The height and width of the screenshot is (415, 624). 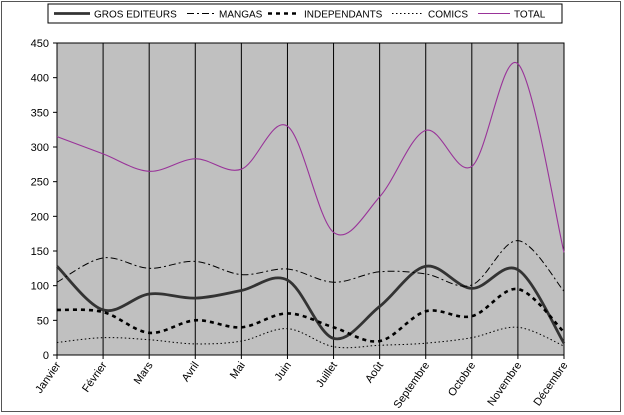 What do you see at coordinates (530, 15) in the screenshot?
I see `legend-label-total: TOTAL` at bounding box center [530, 15].